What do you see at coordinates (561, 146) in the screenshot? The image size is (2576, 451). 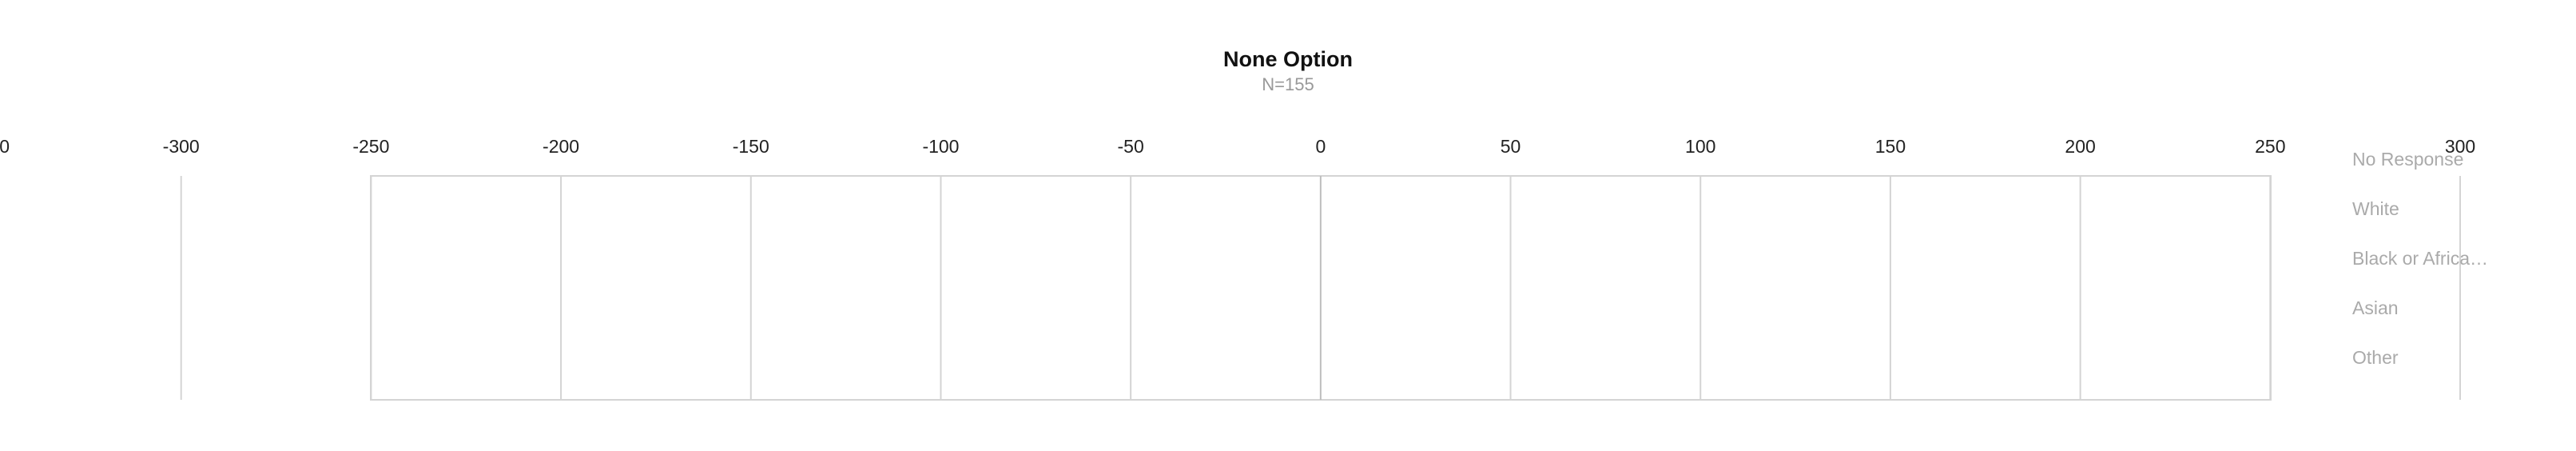 I see `x-tick-label: -200` at bounding box center [561, 146].